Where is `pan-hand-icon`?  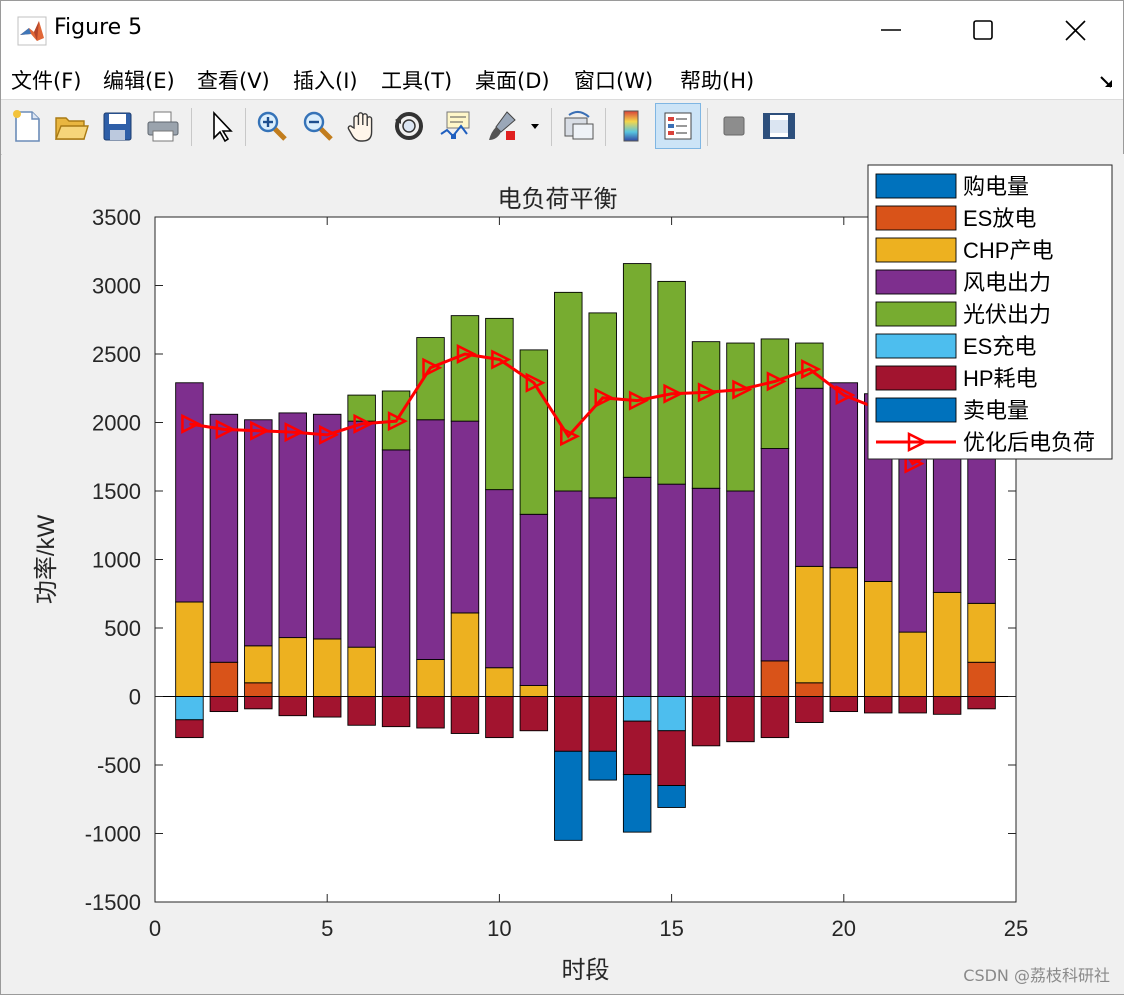 pan-hand-icon is located at coordinates (363, 126).